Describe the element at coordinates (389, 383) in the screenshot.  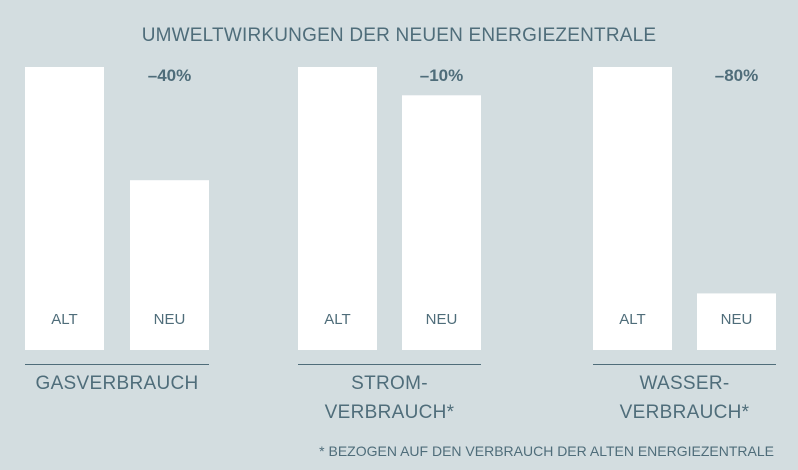
I see `category-label: STROM-` at that location.